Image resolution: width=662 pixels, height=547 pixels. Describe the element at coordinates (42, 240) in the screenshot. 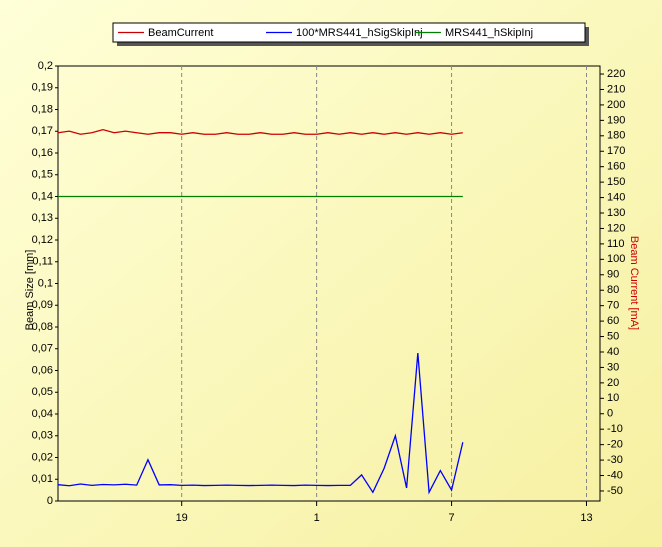

I see `y-tick-label: 0,12` at that location.